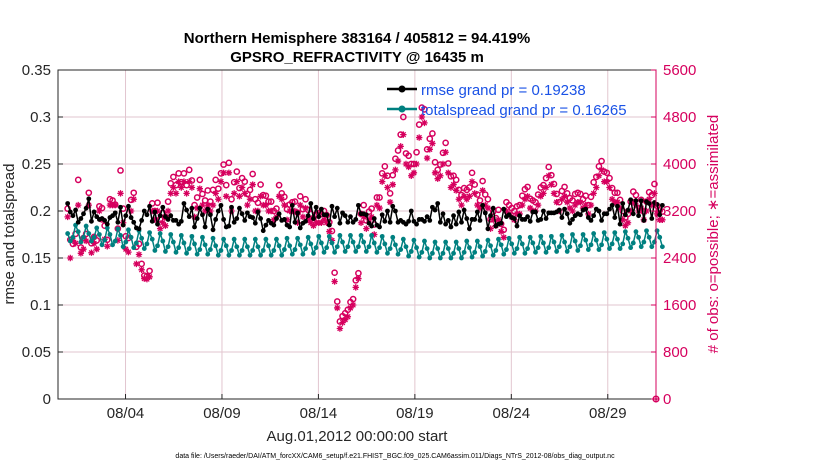 This screenshot has height=470, width=830. Describe the element at coordinates (524, 110) in the screenshot. I see `legend-label-totalspread: totalspread grand pr = 0.16265` at that location.